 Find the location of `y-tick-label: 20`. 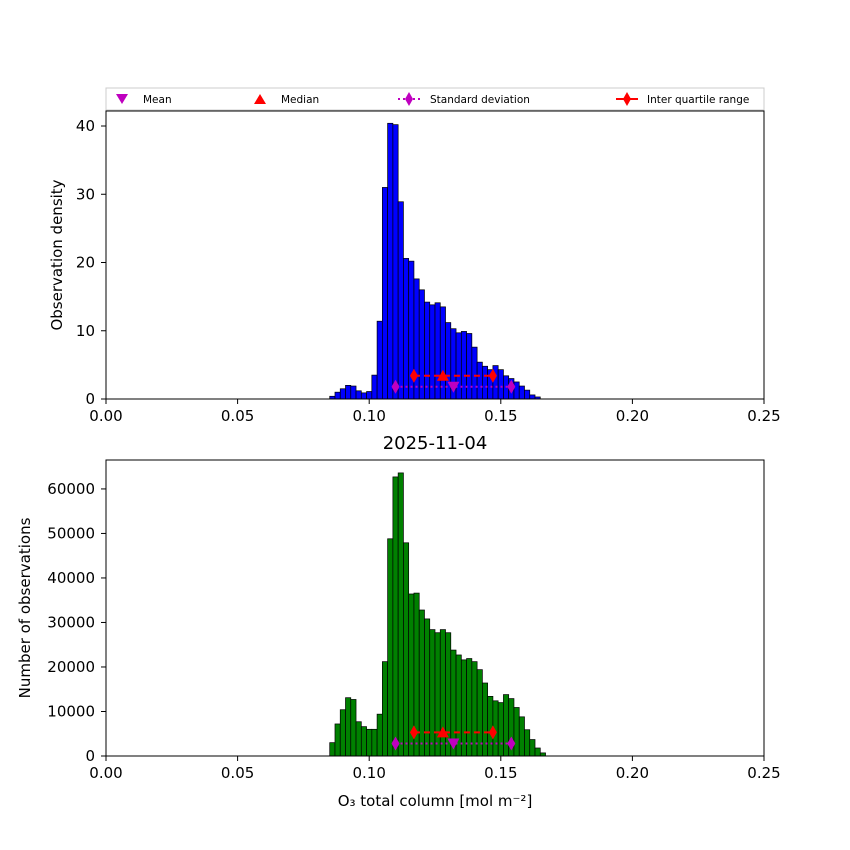

y-tick-label: 20 is located at coordinates (85, 263).